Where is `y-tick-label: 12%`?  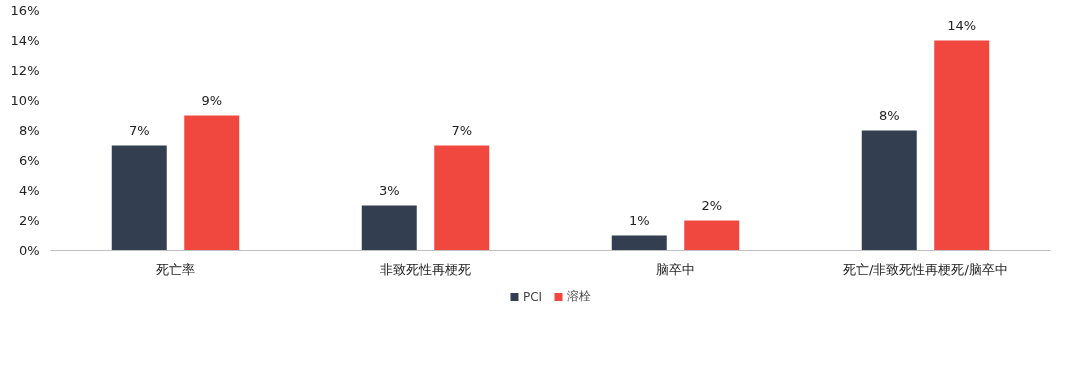 y-tick-label: 12% is located at coordinates (25, 70).